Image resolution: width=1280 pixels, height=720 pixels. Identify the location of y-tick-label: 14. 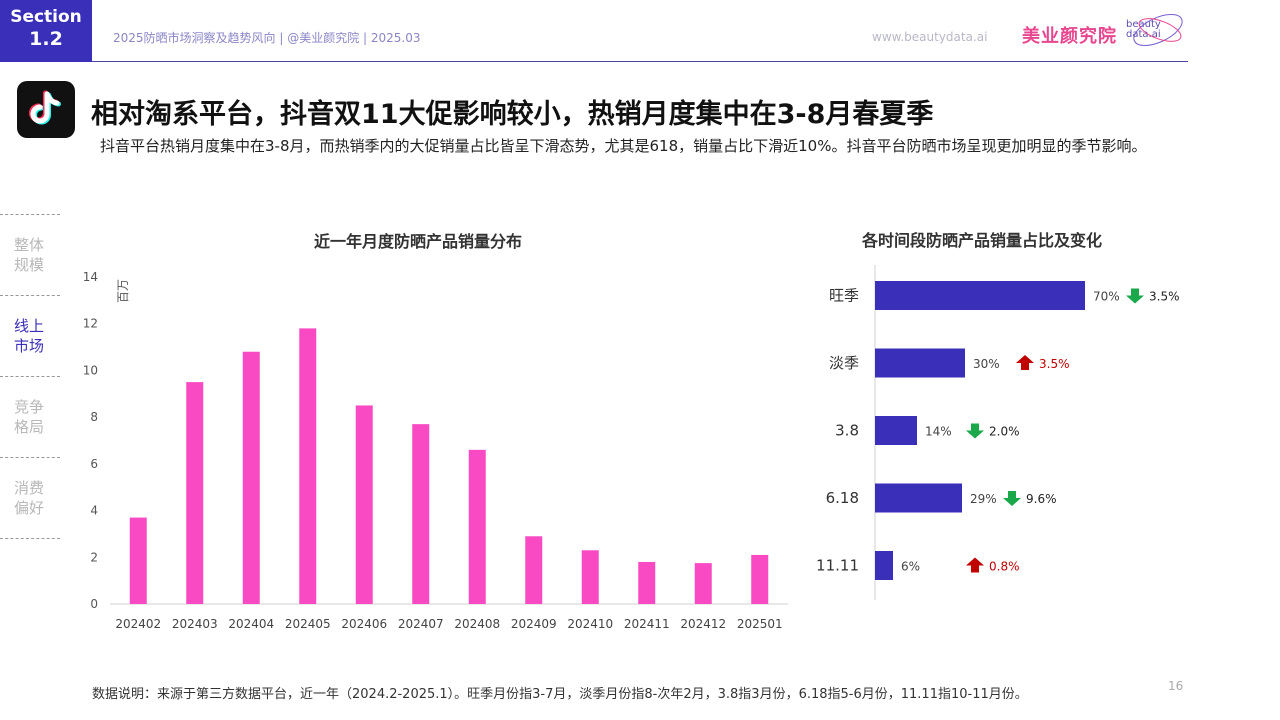
(90, 277).